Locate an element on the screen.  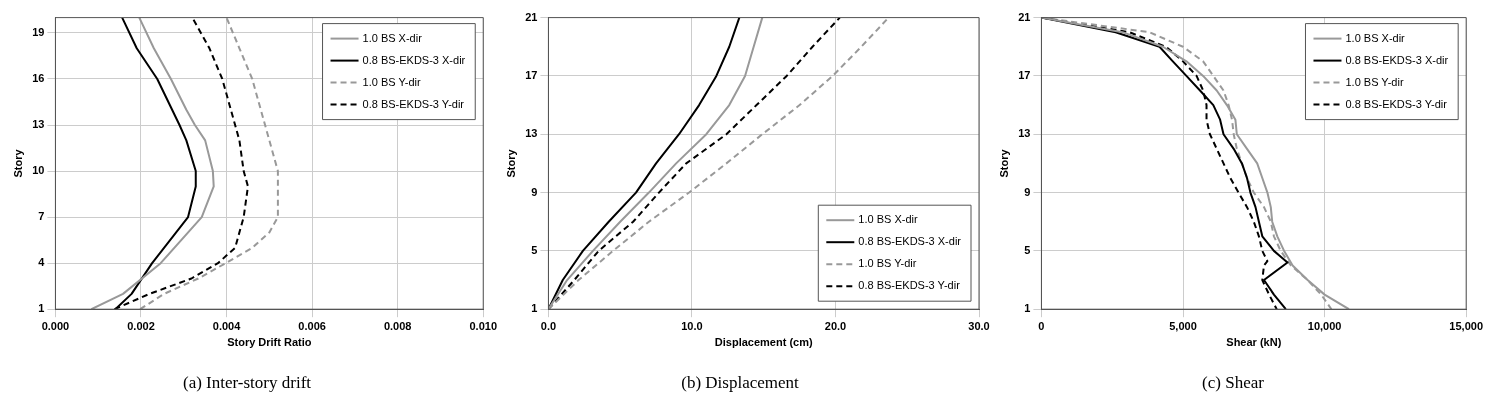
x-axis-title: Displacement (cm) is located at coordinates (763, 342).